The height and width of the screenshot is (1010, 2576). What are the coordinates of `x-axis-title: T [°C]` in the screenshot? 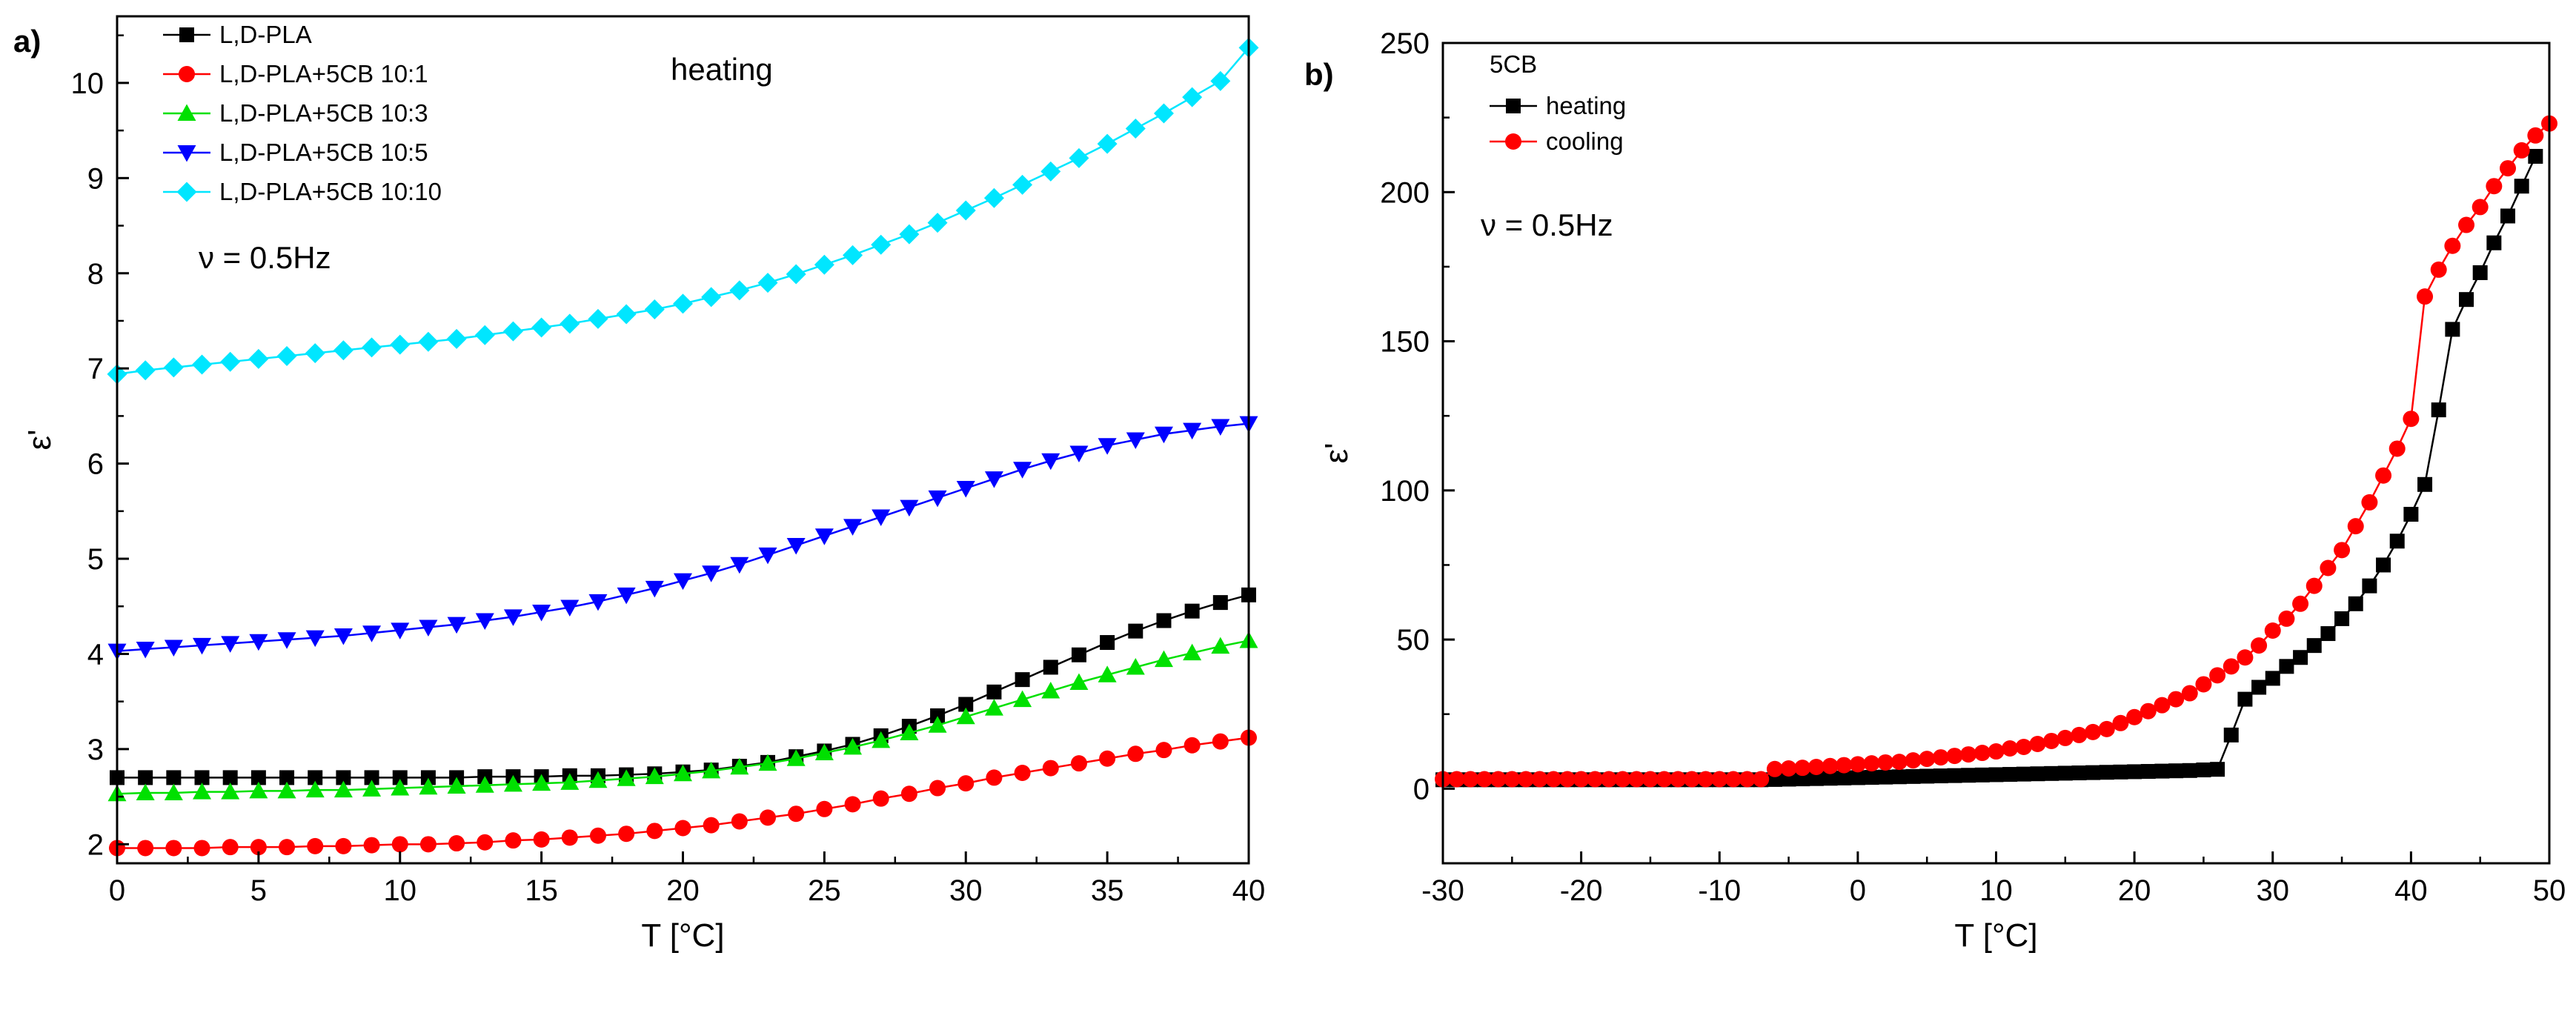 It's located at (682, 935).